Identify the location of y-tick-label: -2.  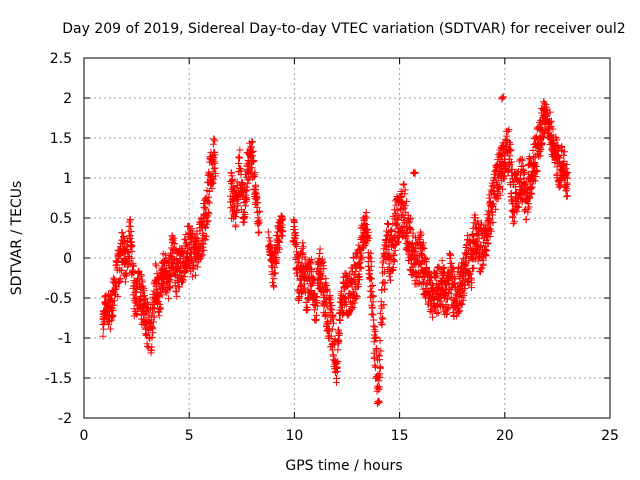
(65, 419).